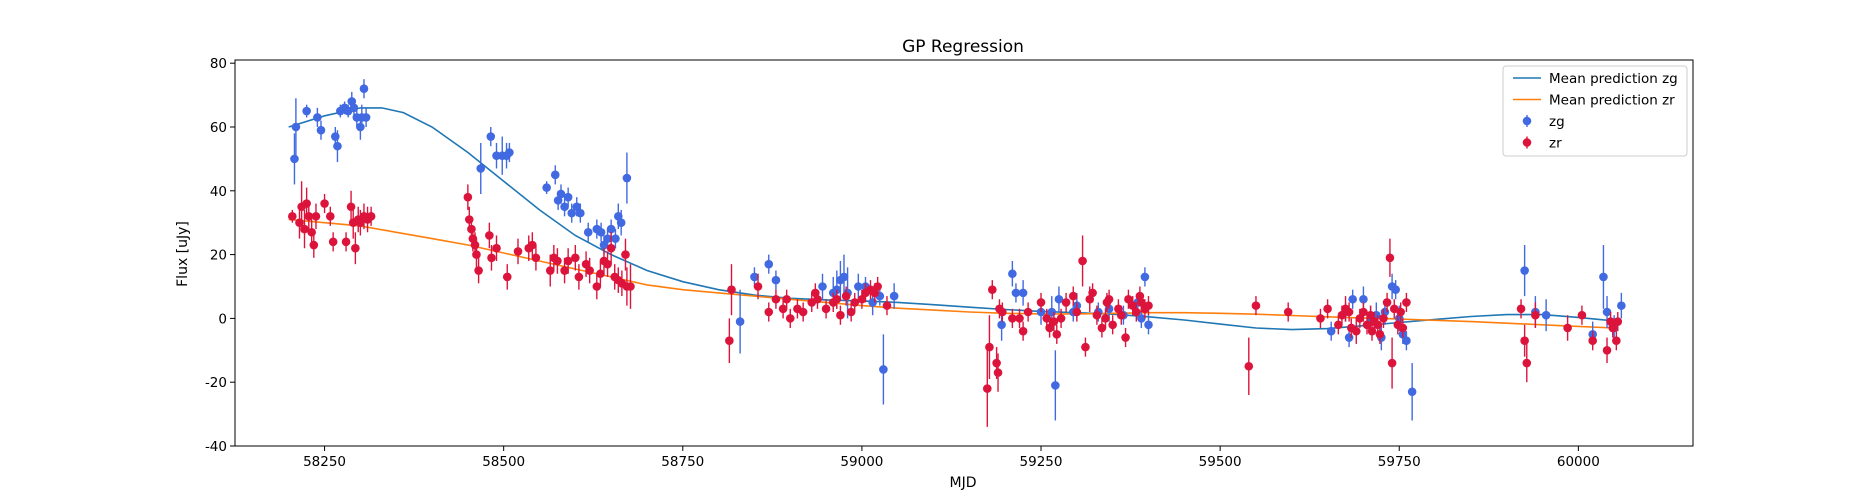  Describe the element at coordinates (963, 483) in the screenshot. I see `x-axis-label: MJD` at that location.